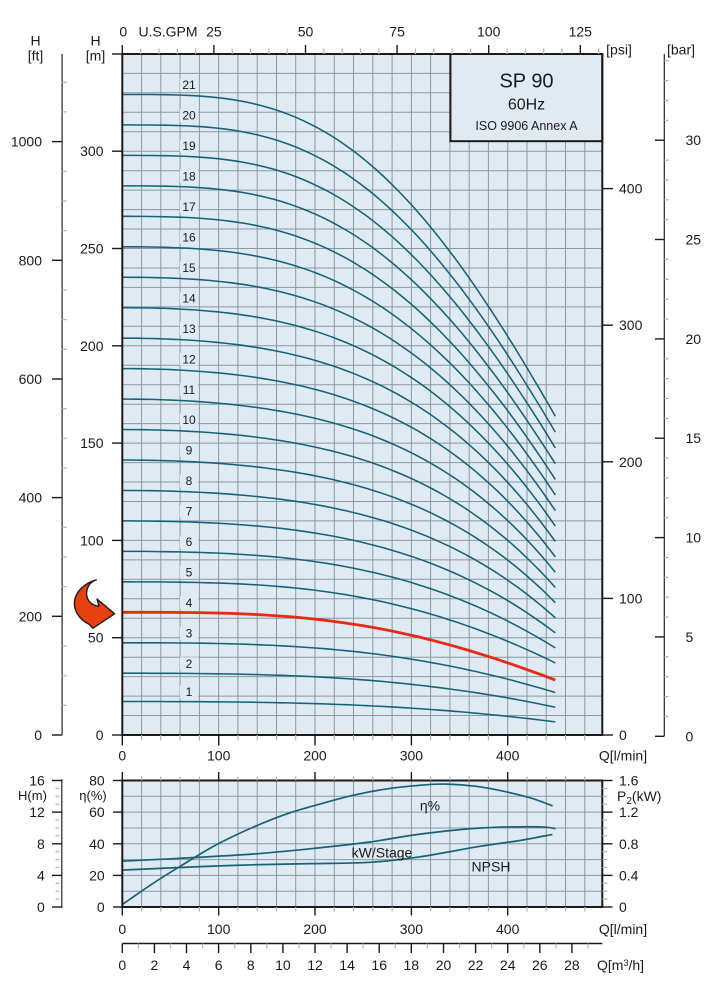 Image resolution: width=726 pixels, height=1000 pixels. What do you see at coordinates (619, 50) in the screenshot?
I see `svg-text: [psi]` at bounding box center [619, 50].